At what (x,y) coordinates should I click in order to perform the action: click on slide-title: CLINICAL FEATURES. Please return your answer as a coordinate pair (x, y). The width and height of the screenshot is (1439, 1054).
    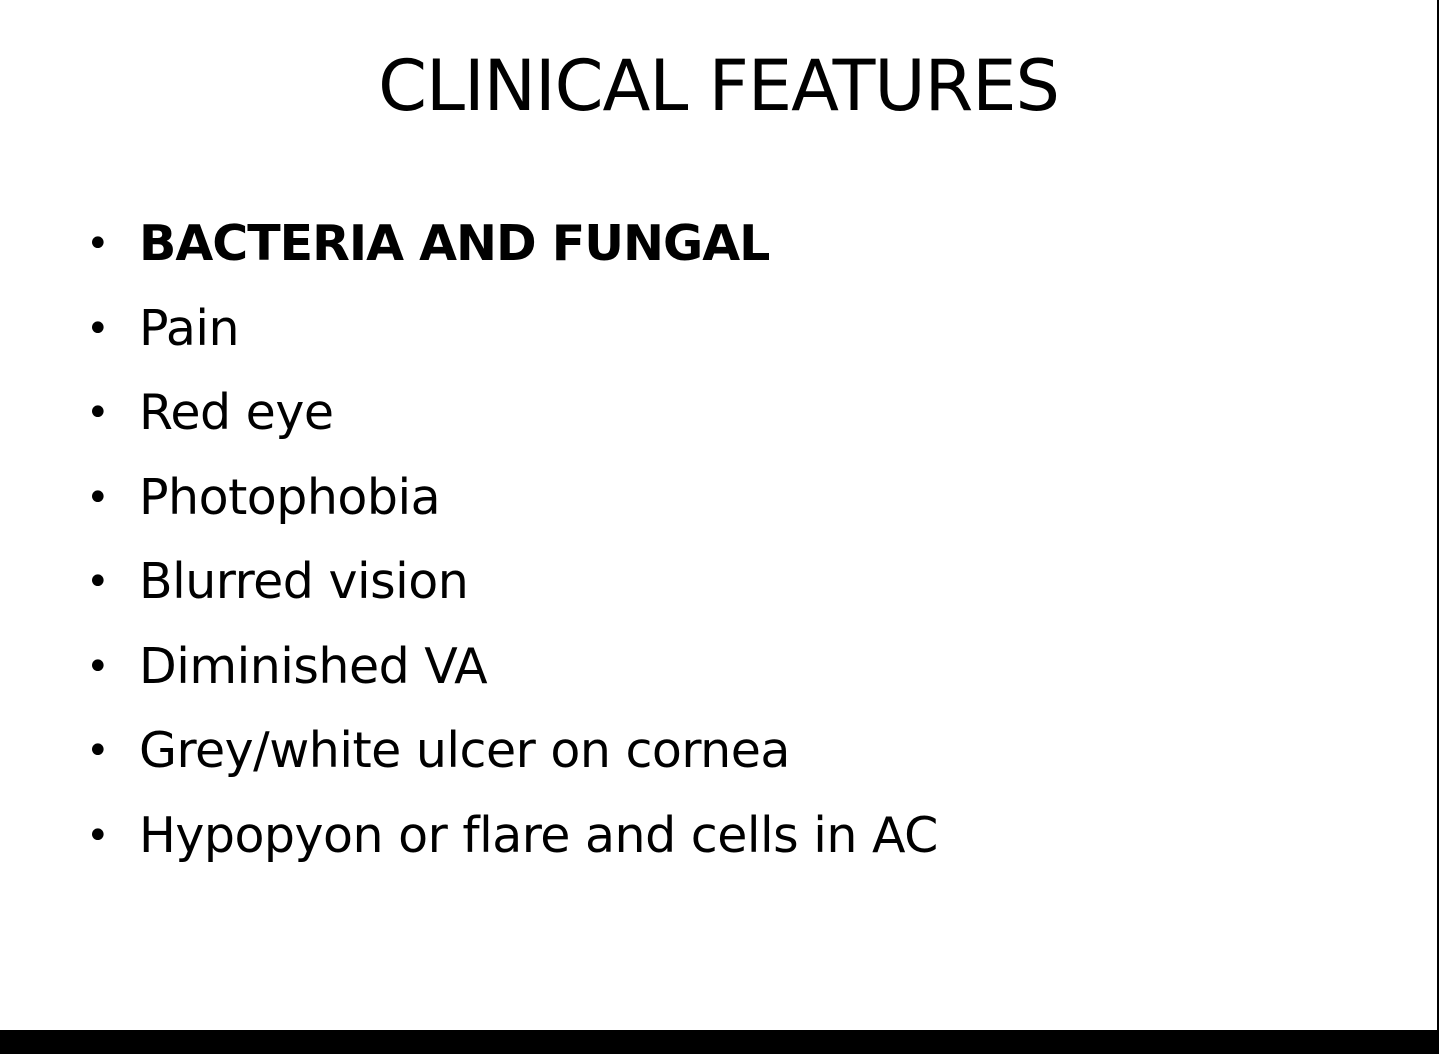
    Looking at the image, I should click on (719, 86).